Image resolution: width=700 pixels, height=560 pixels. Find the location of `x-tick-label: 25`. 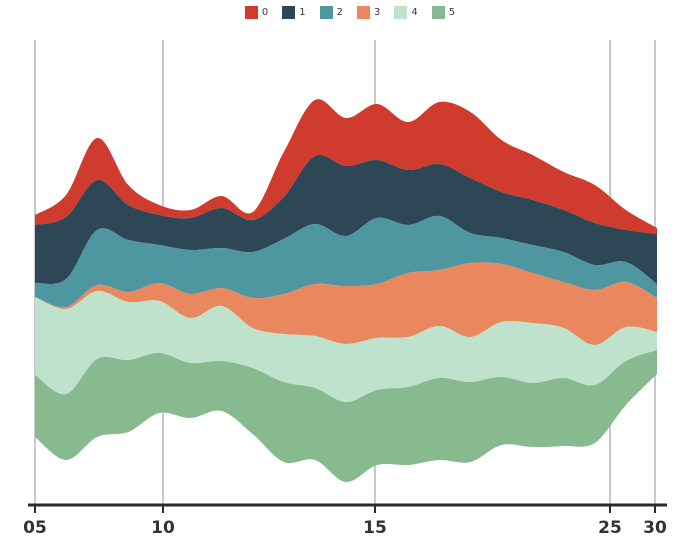

x-tick-label: 25 is located at coordinates (610, 528).